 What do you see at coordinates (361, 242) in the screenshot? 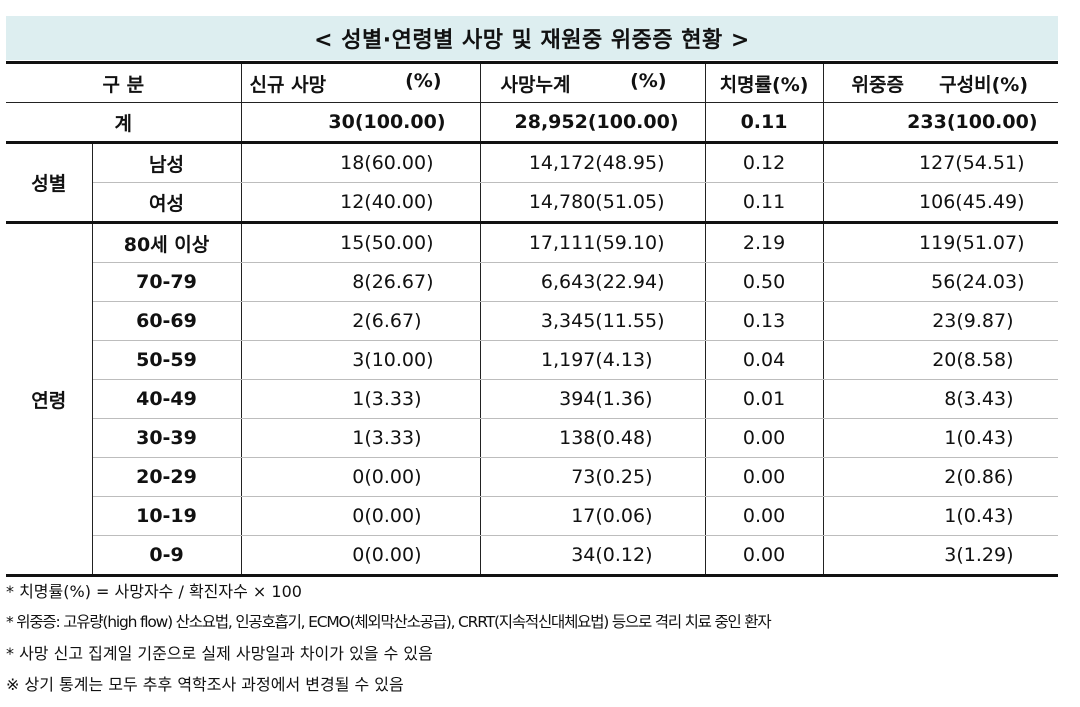
I see `new-deaths-cell: 15(50.00)` at bounding box center [361, 242].